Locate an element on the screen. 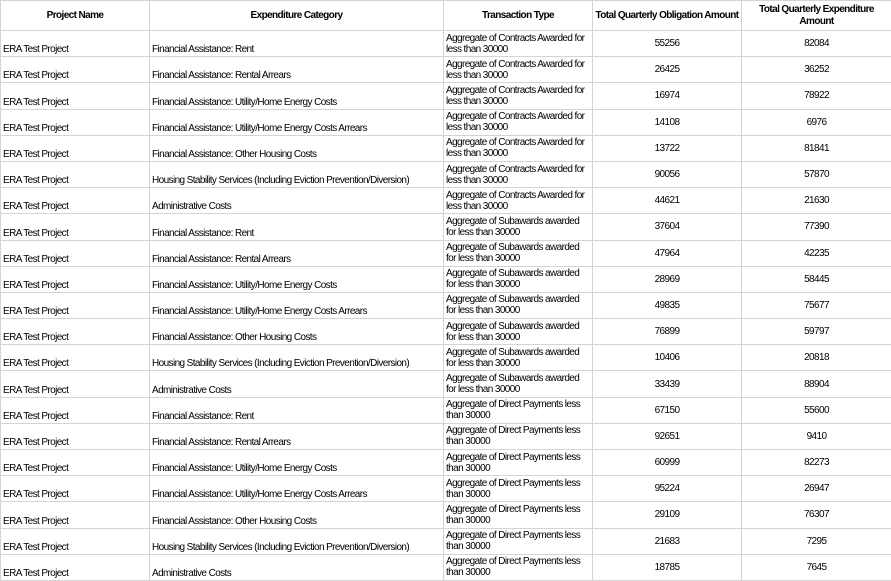 The width and height of the screenshot is (891, 581). header-transaction-type: Transaction Type is located at coordinates (518, 16).